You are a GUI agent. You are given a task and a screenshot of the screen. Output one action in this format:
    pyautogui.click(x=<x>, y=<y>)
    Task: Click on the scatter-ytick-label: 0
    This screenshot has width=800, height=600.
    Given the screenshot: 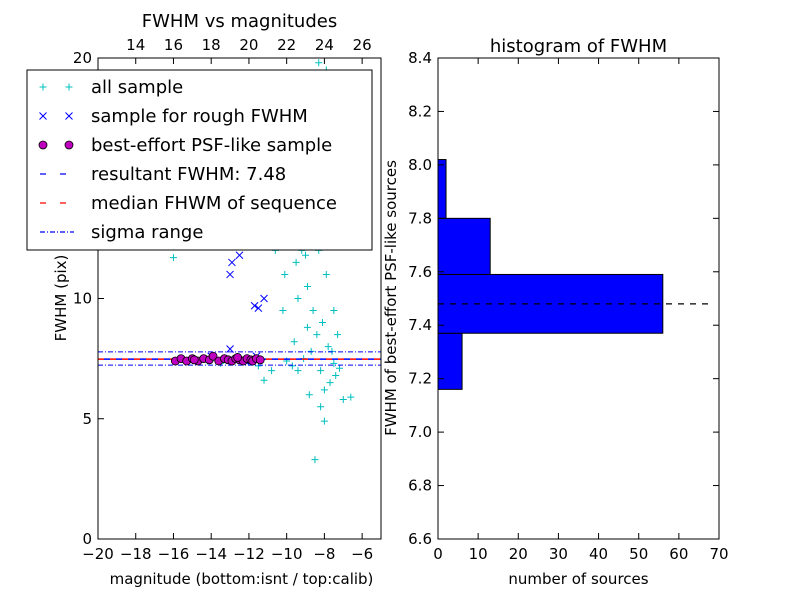 What is the action you would take?
    pyautogui.click(x=87, y=539)
    